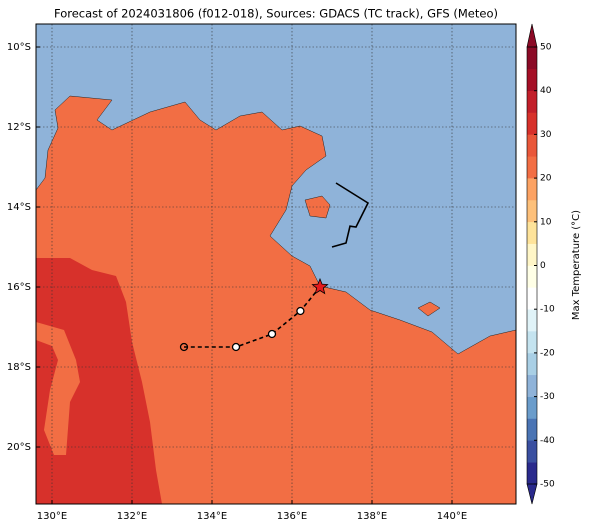  What do you see at coordinates (99, 381) in the screenshot?
I see `hot-region` at bounding box center [99, 381].